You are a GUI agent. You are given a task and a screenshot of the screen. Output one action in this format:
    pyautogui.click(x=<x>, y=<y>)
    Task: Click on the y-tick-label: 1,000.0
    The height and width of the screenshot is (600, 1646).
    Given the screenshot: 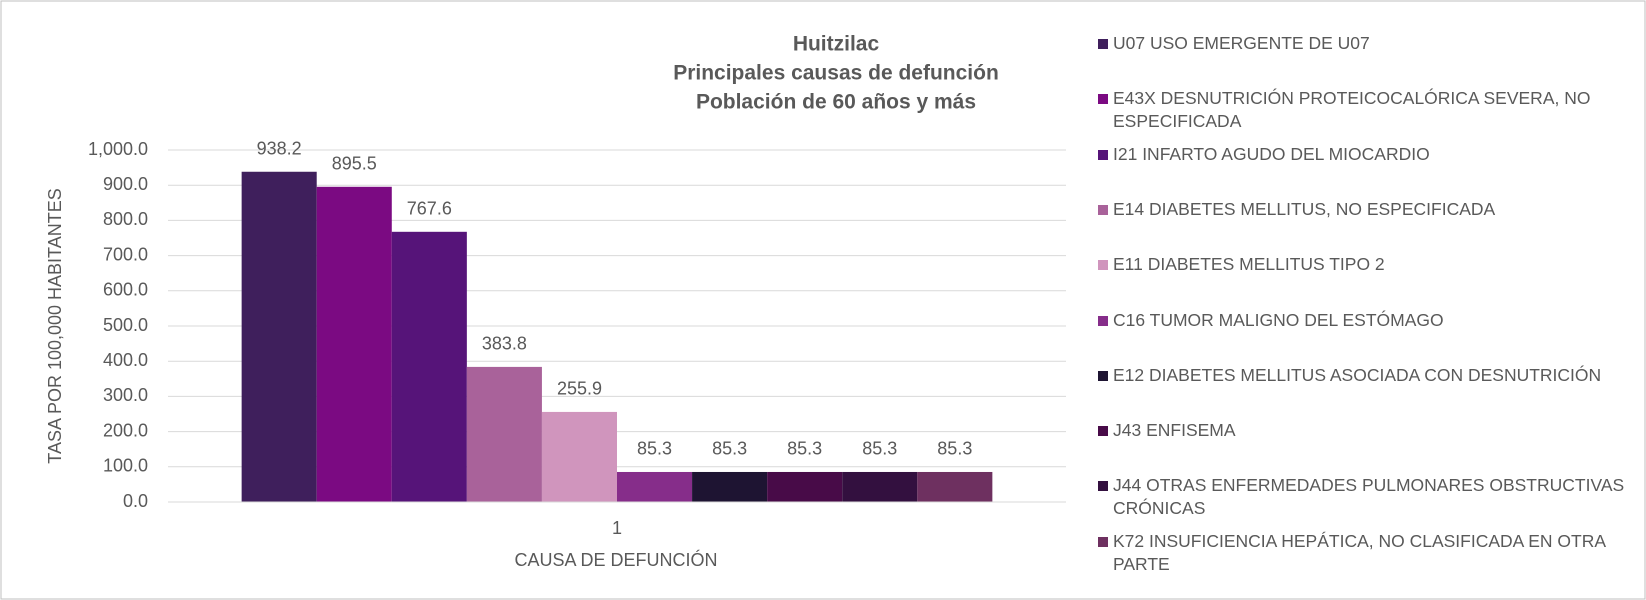 What is the action you would take?
    pyautogui.click(x=118, y=149)
    